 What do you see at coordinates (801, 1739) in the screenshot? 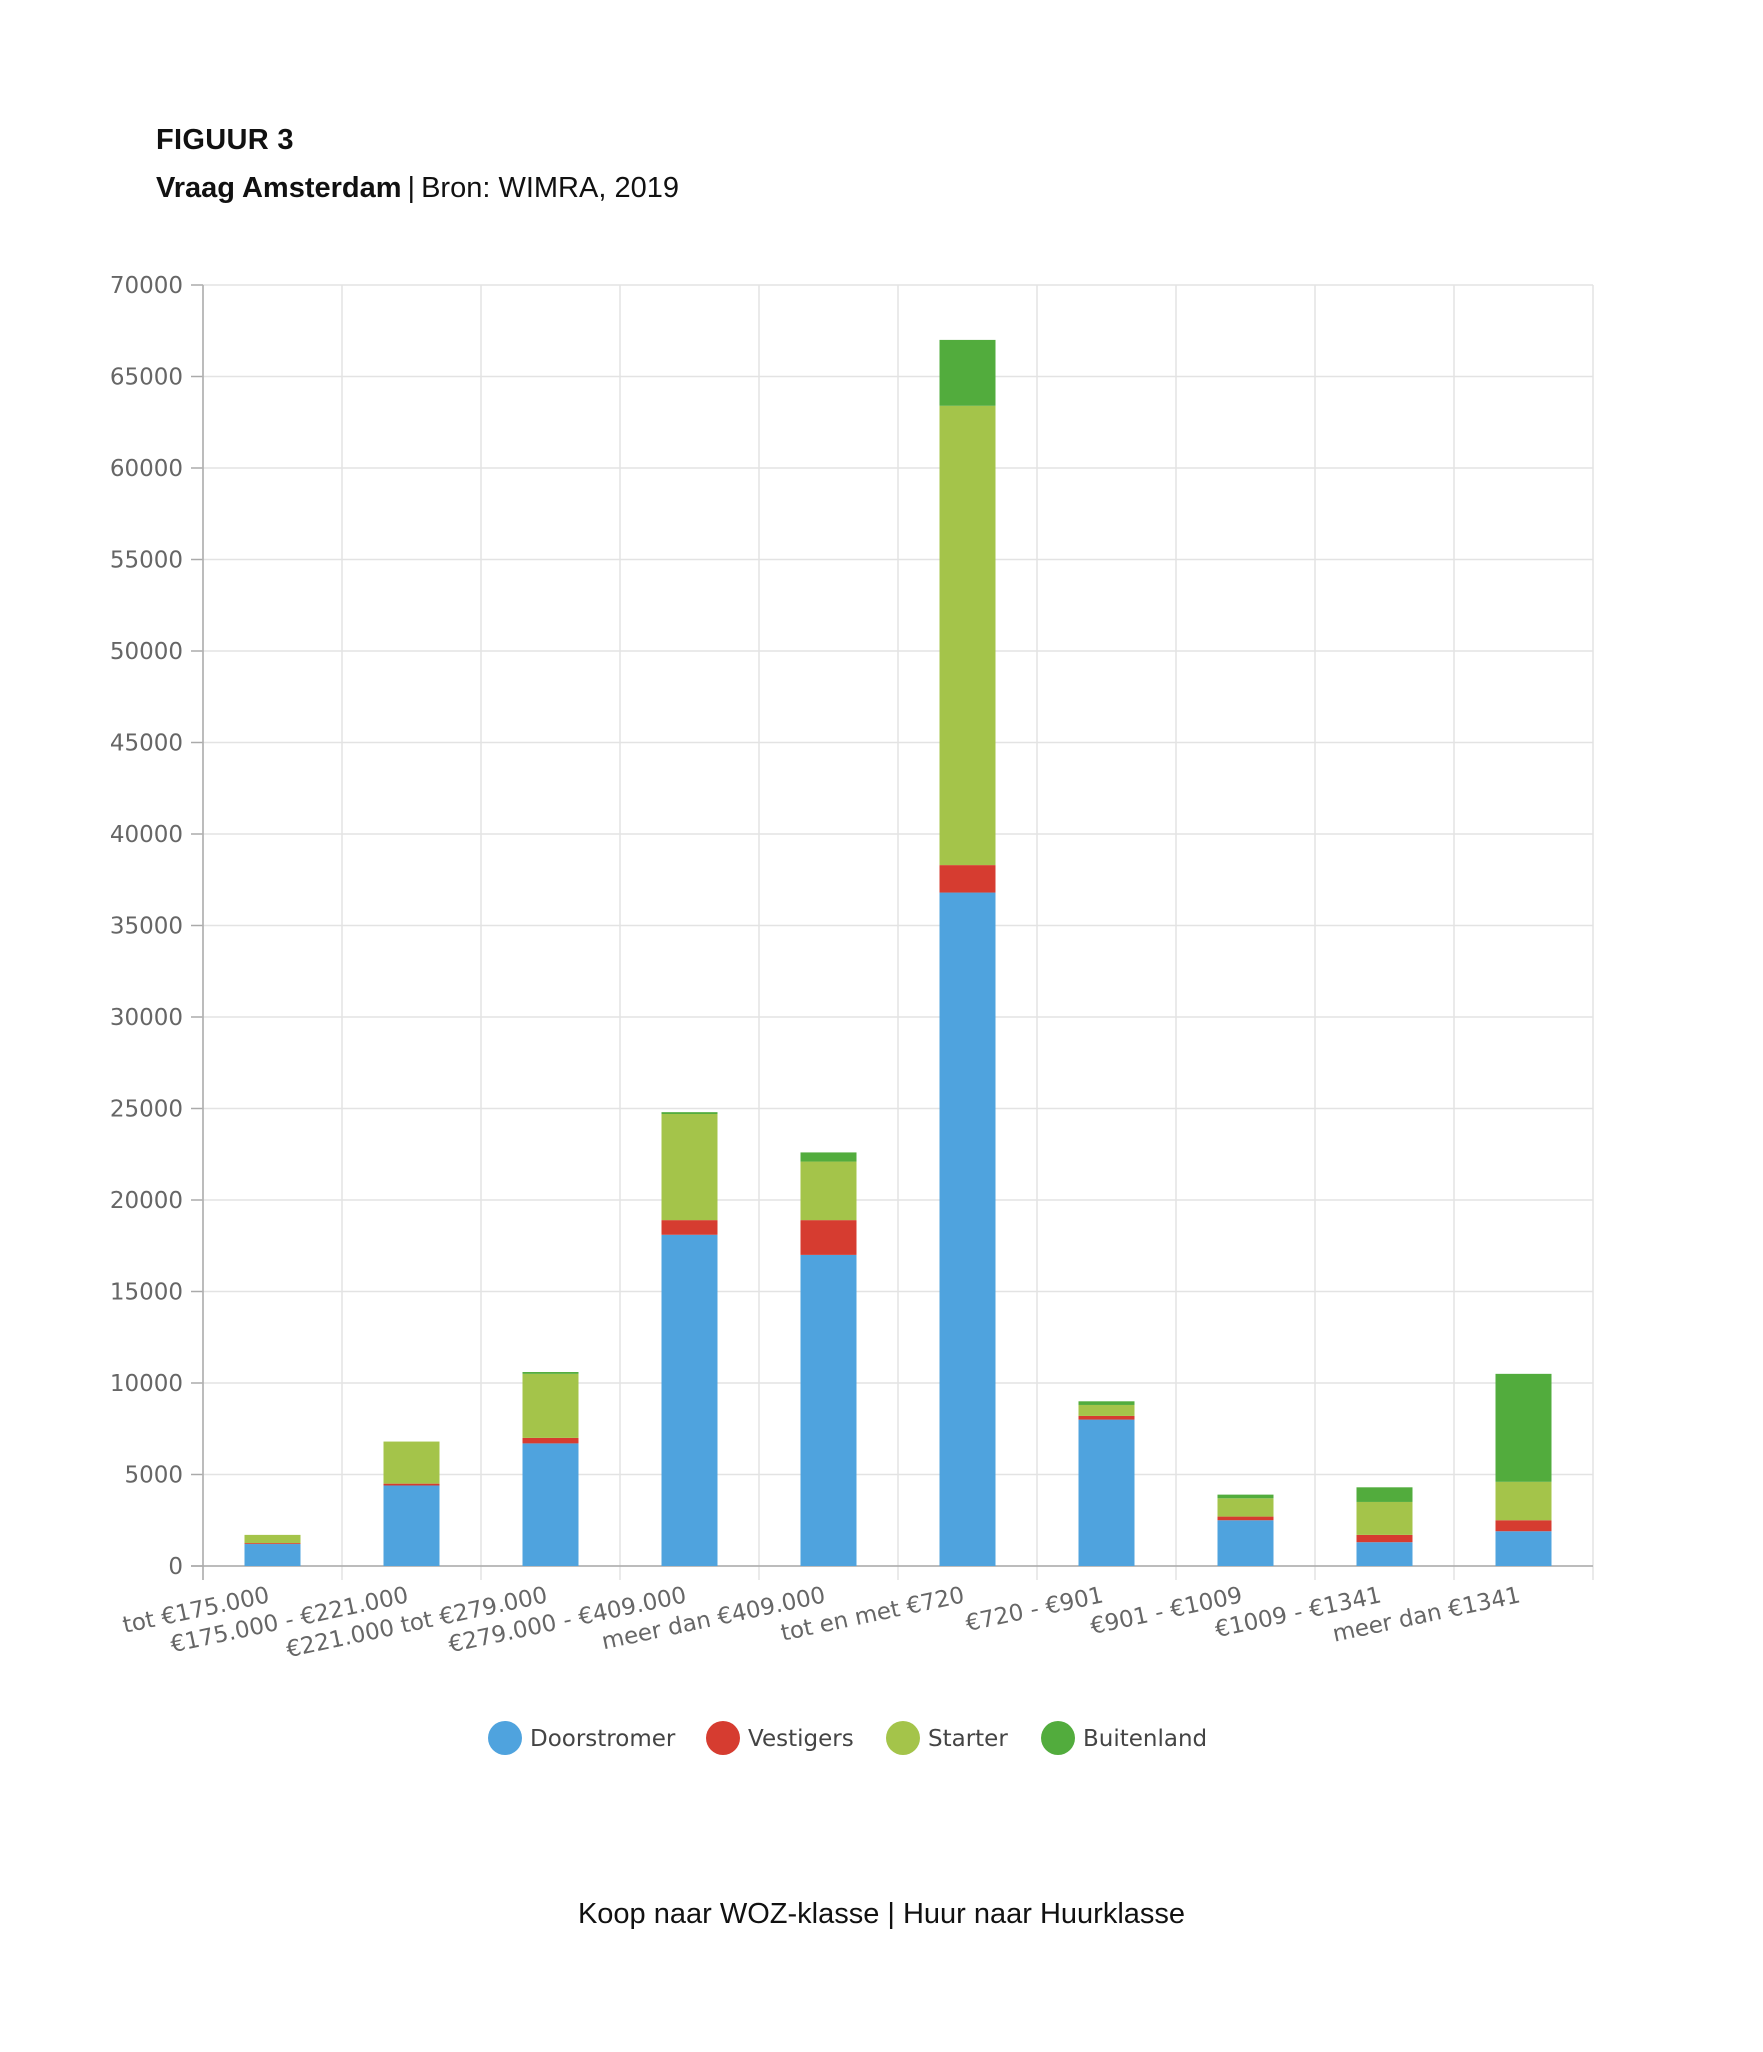
I see `legend-label-vestigers: Vestigers` at bounding box center [801, 1739].